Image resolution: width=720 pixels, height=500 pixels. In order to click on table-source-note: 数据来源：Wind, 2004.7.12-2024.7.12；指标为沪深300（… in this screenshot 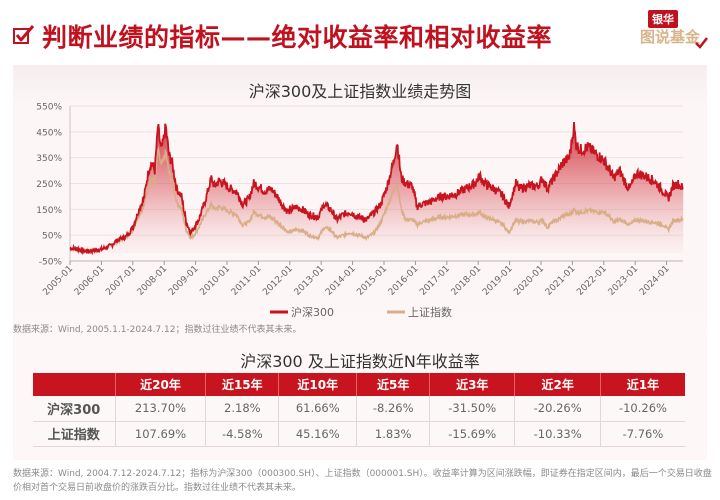, I will do `click(362, 481)`.